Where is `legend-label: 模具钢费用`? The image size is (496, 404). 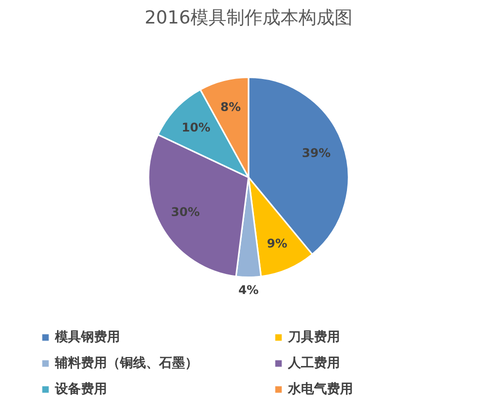 legend-label: 模具钢费用 is located at coordinates (88, 337).